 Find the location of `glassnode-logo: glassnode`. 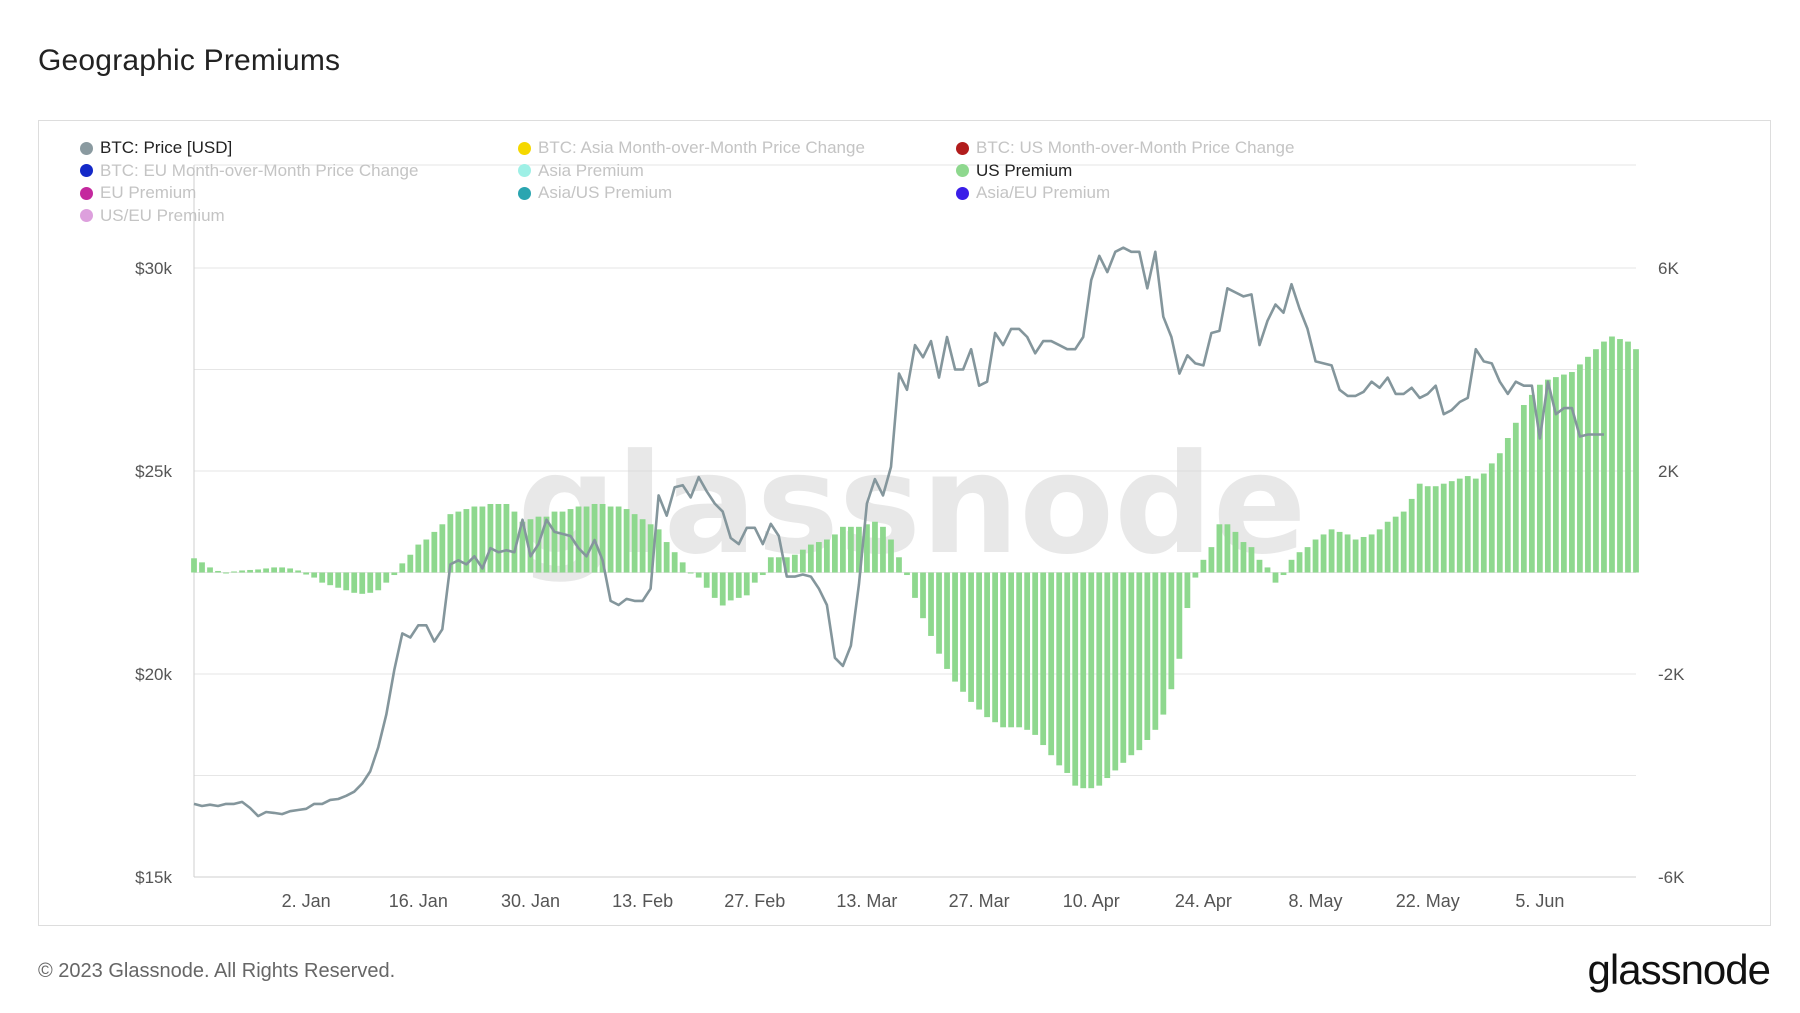

glassnode-logo: glassnode is located at coordinates (1679, 969).